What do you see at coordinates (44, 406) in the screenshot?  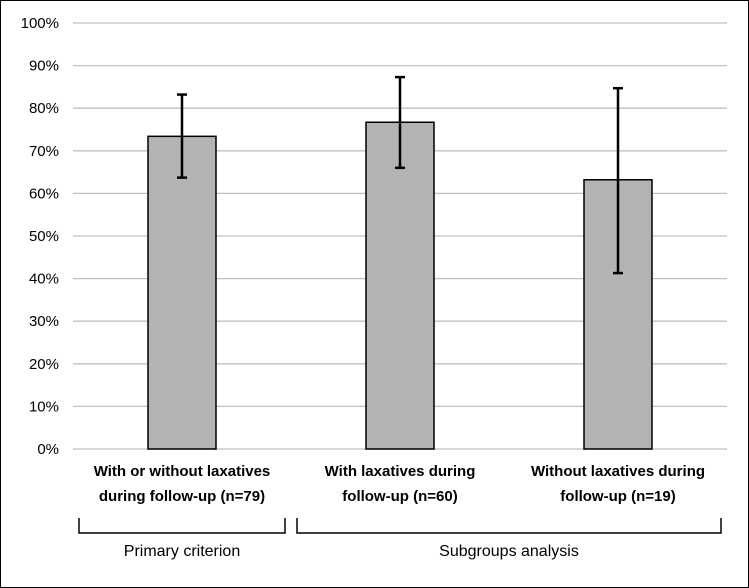 I see `y-tick-label-10: 10%` at bounding box center [44, 406].